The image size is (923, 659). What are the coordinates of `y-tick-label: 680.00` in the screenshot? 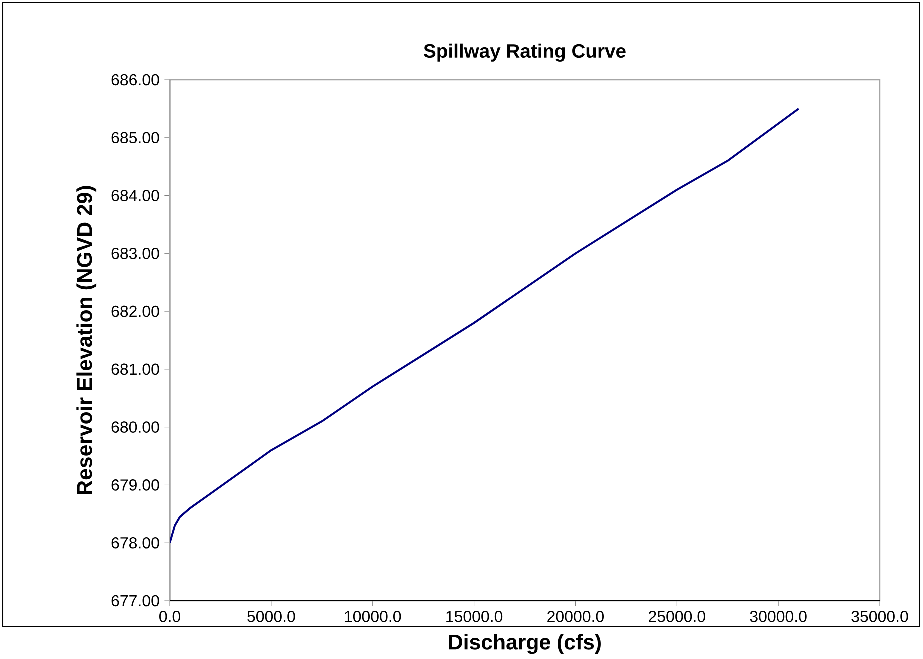 It's located at (136, 428).